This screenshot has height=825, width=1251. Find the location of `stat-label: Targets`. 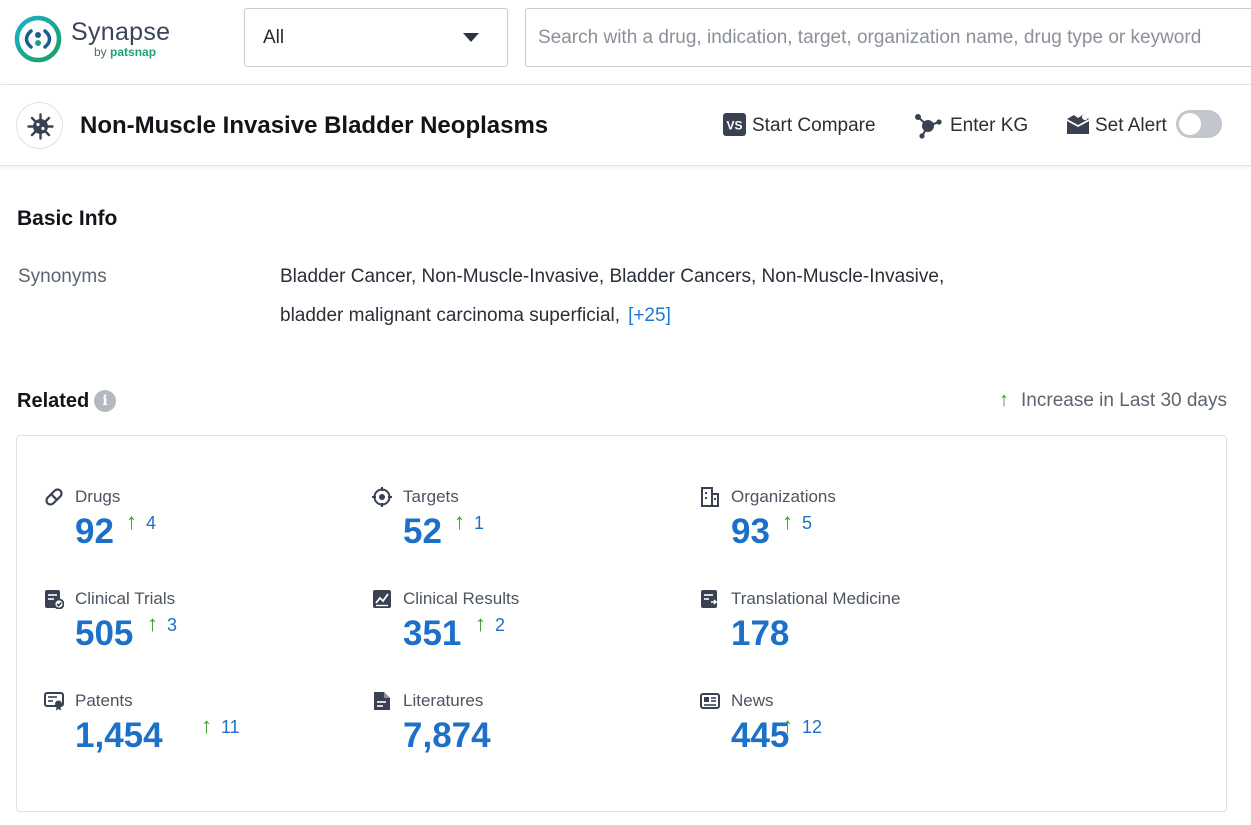

stat-label: Targets is located at coordinates (431, 497).